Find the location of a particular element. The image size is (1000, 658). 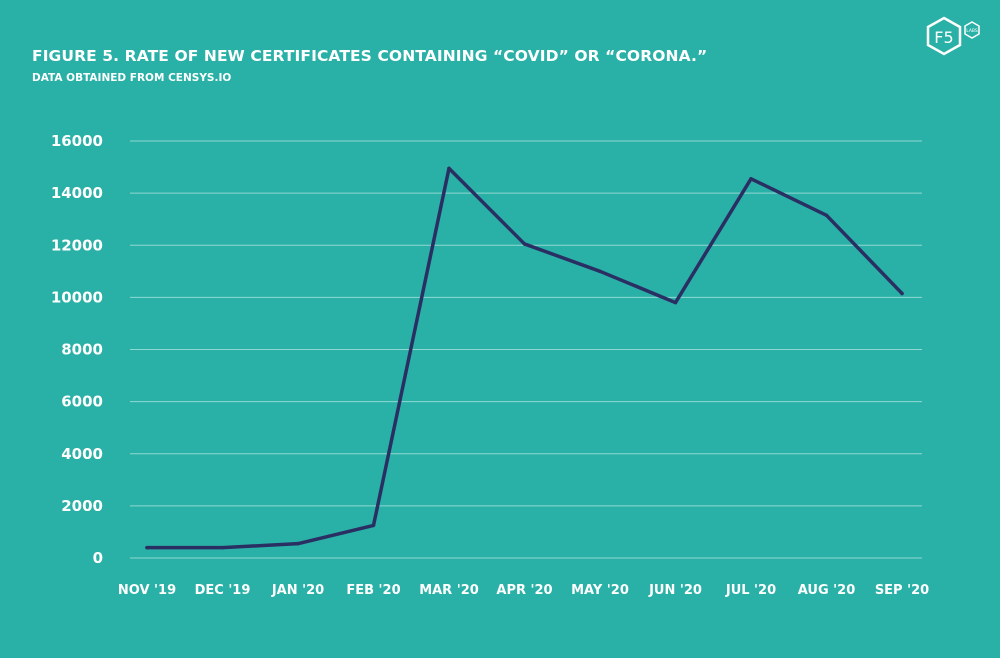

x-tick-label: MAY '20 is located at coordinates (600, 590).